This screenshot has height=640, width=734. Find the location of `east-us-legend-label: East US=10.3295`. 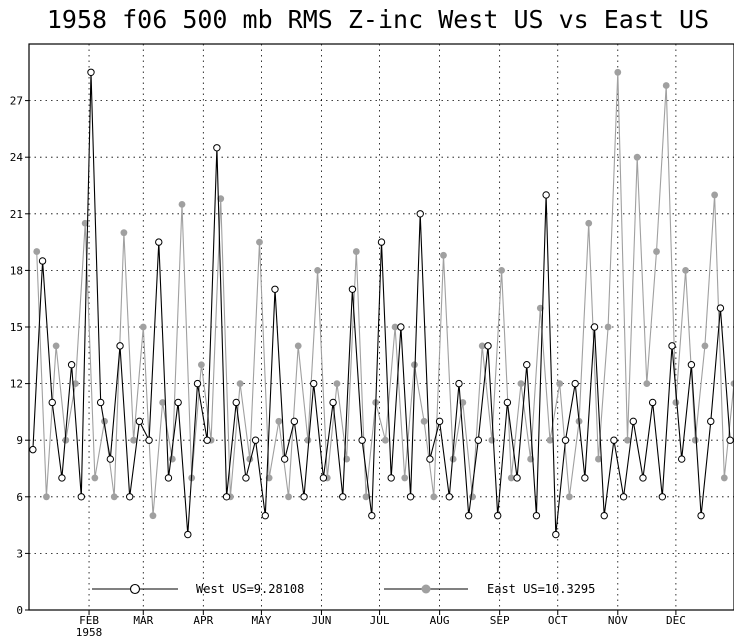

east-us-legend-label: East US=10.3295 is located at coordinates (541, 589).